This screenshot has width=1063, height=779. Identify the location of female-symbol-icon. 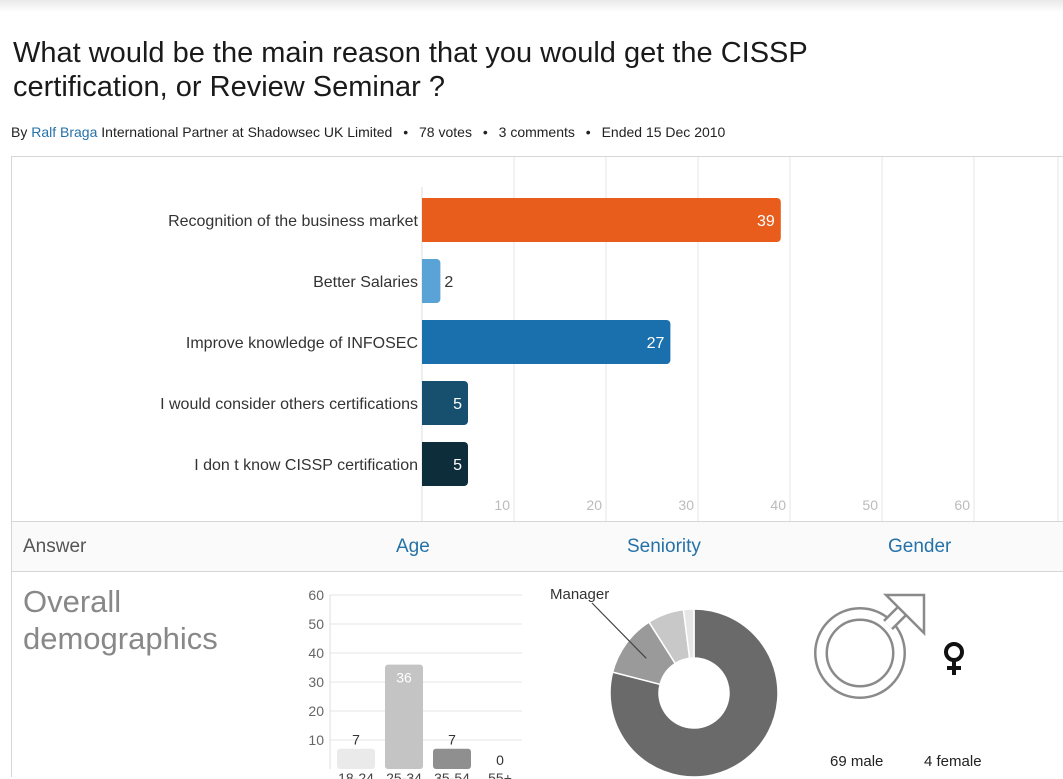
(954, 658).